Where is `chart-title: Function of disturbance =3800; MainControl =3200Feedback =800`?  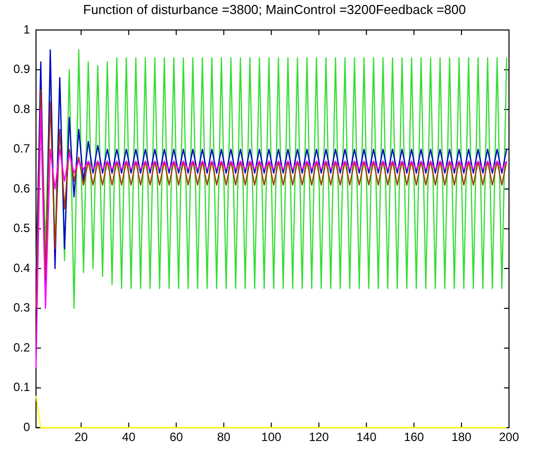
chart-title: Function of disturbance =3800; MainControl =3200Feedback =800 is located at coordinates (274, 9).